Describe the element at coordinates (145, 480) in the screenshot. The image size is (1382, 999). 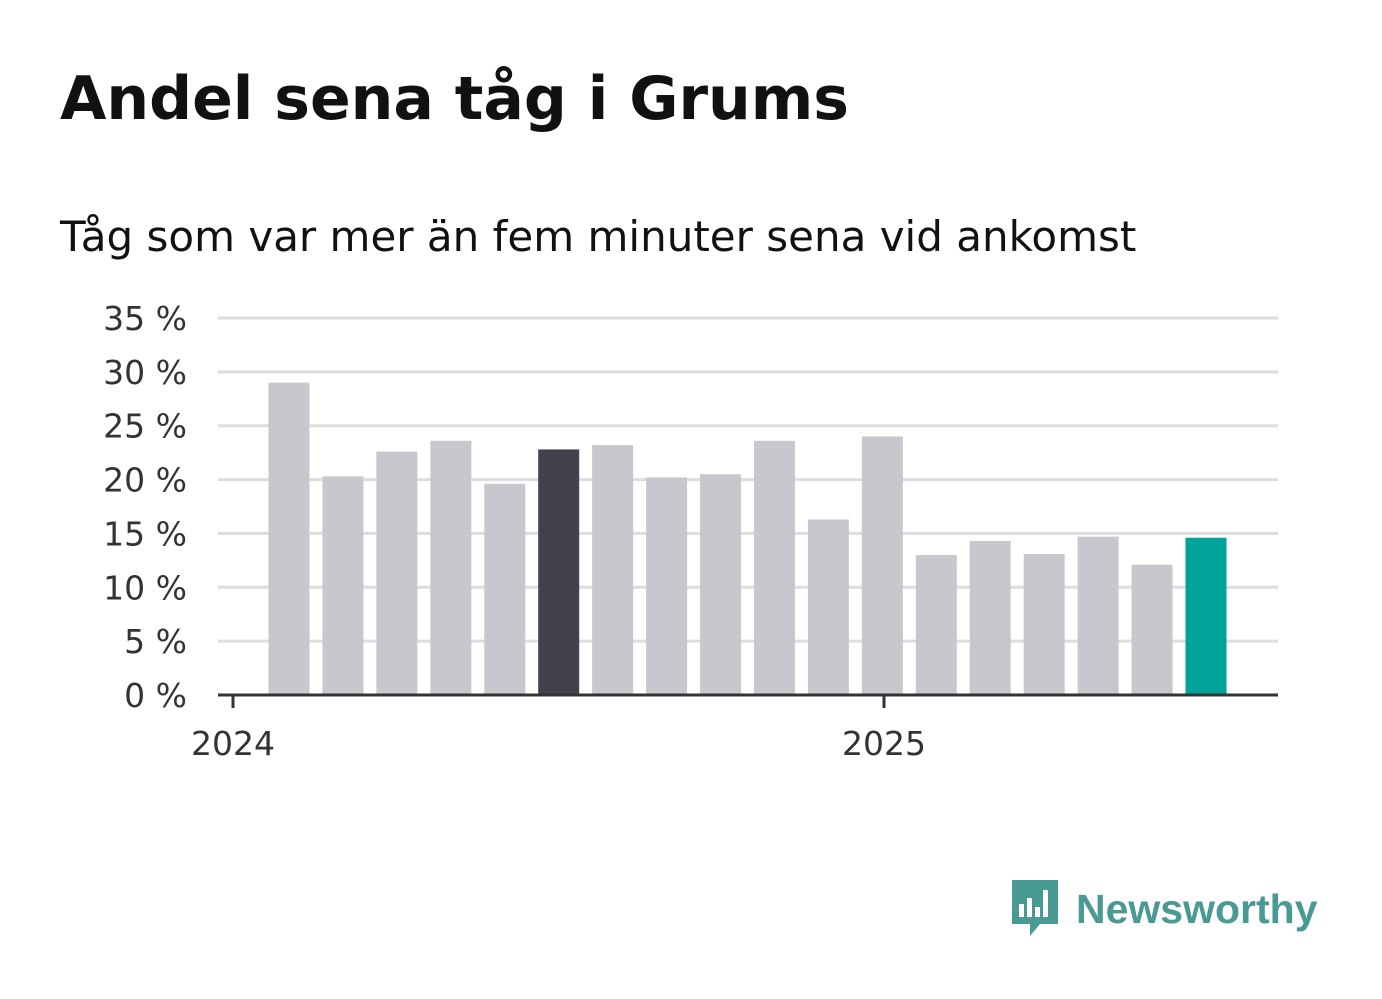
I see `y-tick-label: 20 %` at that location.